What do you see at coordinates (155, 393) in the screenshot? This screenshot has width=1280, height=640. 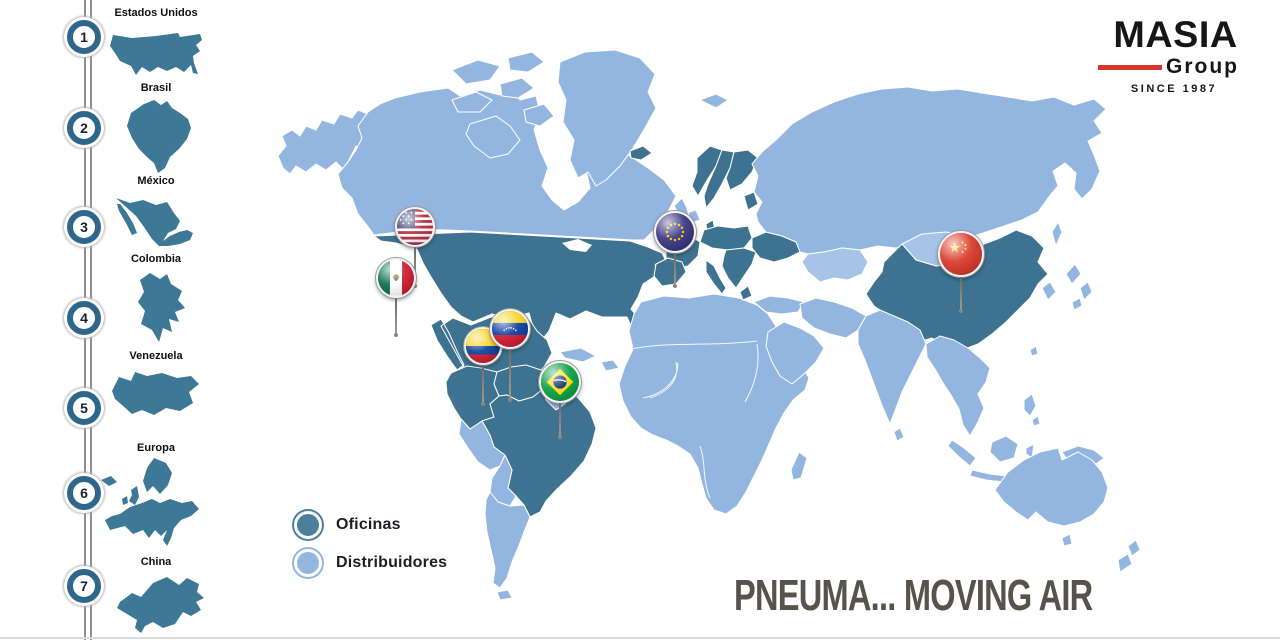 I see `venezuela-silhouette` at bounding box center [155, 393].